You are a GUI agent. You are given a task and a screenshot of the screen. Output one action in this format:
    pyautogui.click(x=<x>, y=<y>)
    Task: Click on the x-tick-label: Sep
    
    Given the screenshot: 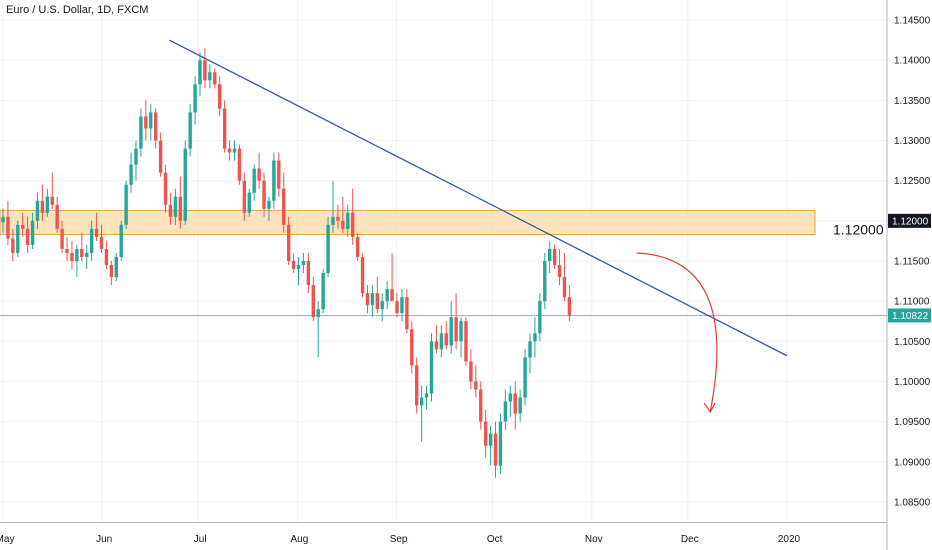 What is the action you would take?
    pyautogui.click(x=399, y=539)
    